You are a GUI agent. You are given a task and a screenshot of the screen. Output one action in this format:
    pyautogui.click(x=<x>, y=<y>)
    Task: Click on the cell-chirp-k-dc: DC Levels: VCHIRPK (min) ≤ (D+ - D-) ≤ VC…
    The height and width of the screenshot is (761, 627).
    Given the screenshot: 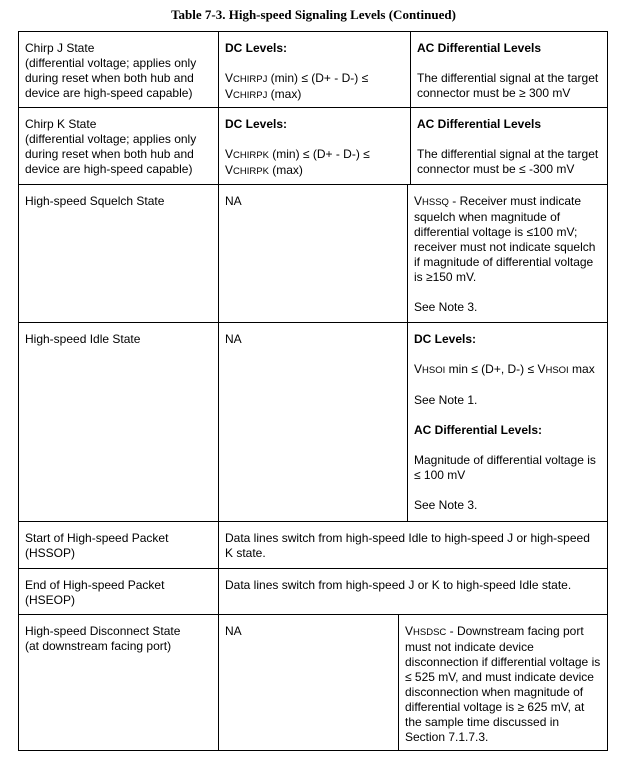 What is the action you would take?
    pyautogui.click(x=314, y=146)
    